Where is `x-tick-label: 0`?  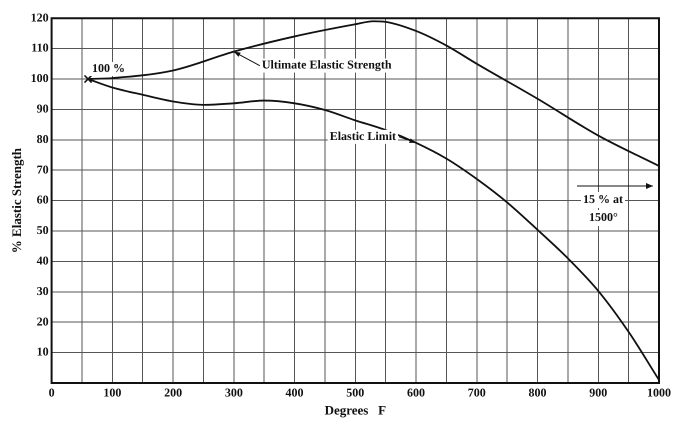
x-tick-label: 0 is located at coordinates (51, 392).